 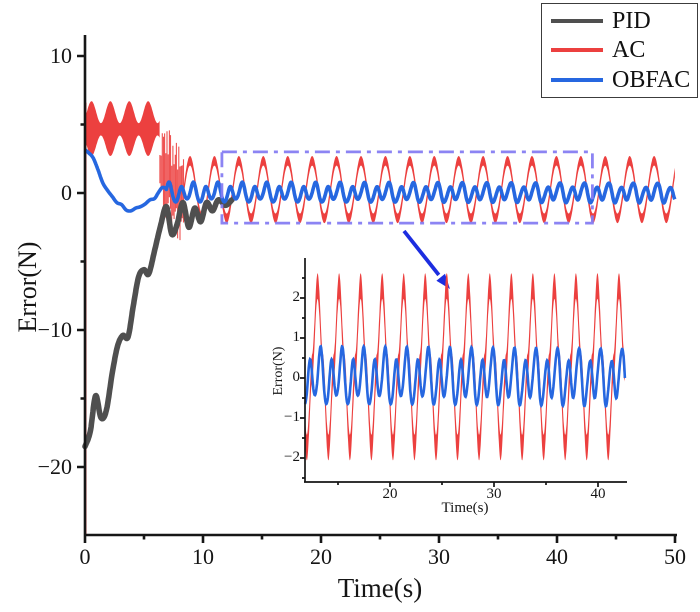 What do you see at coordinates (54, 329) in the screenshot?
I see `main-y-tick-label: −10` at bounding box center [54, 329].